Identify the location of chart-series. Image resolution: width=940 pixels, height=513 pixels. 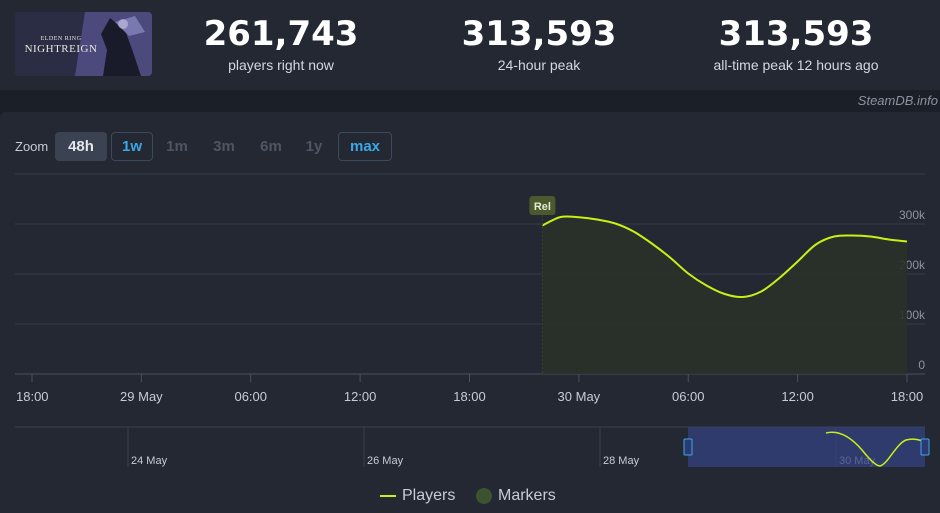
(724, 294).